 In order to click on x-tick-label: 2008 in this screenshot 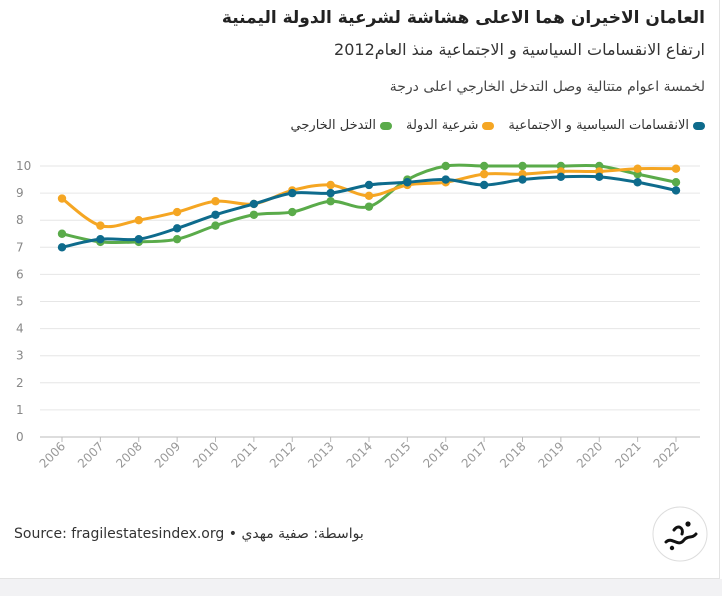, I will do `click(128, 454)`.